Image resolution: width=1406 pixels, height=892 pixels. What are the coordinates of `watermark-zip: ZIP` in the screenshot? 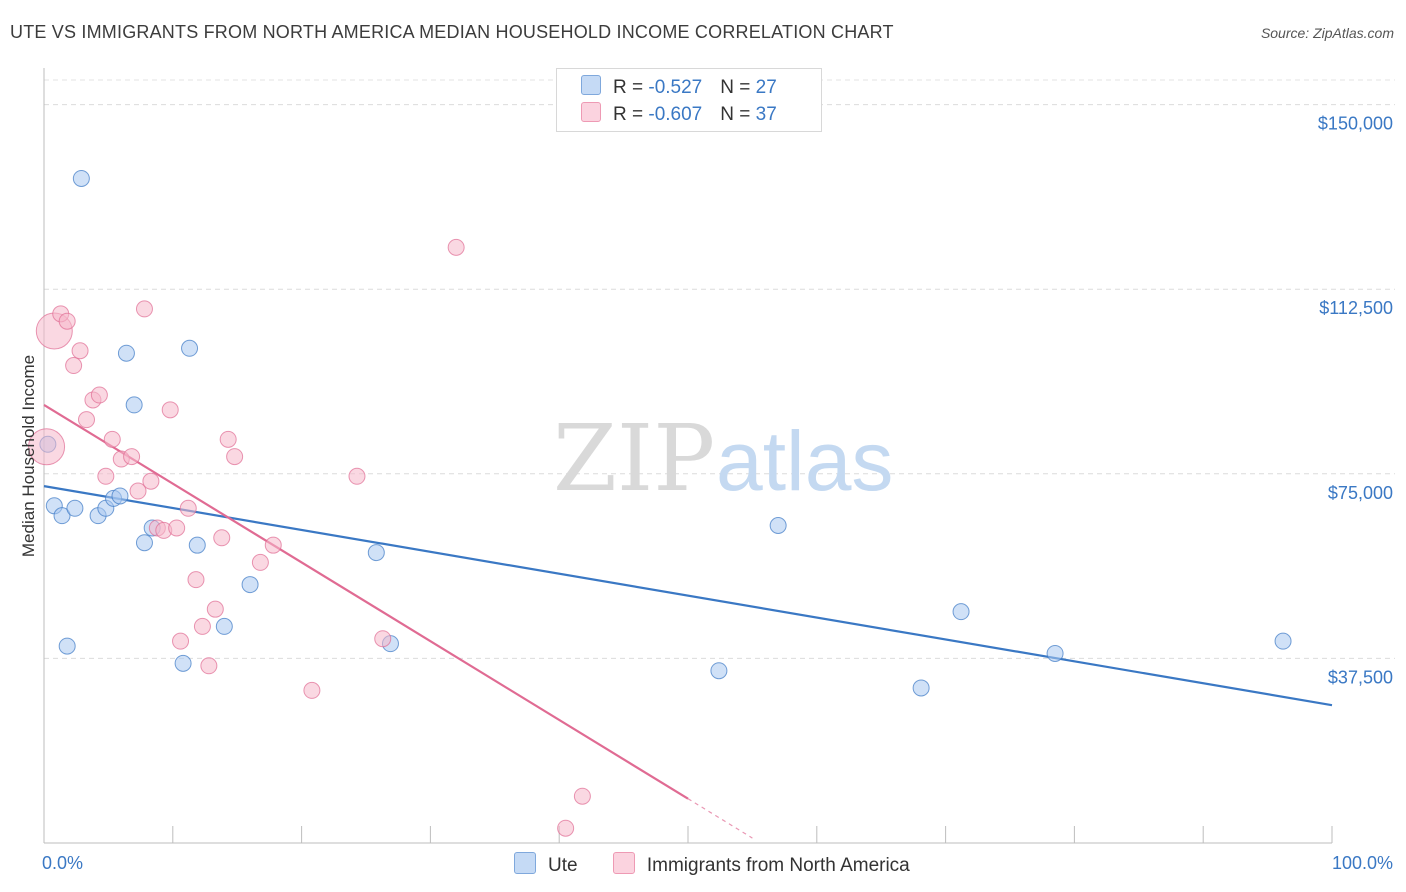 It's located at (634, 458).